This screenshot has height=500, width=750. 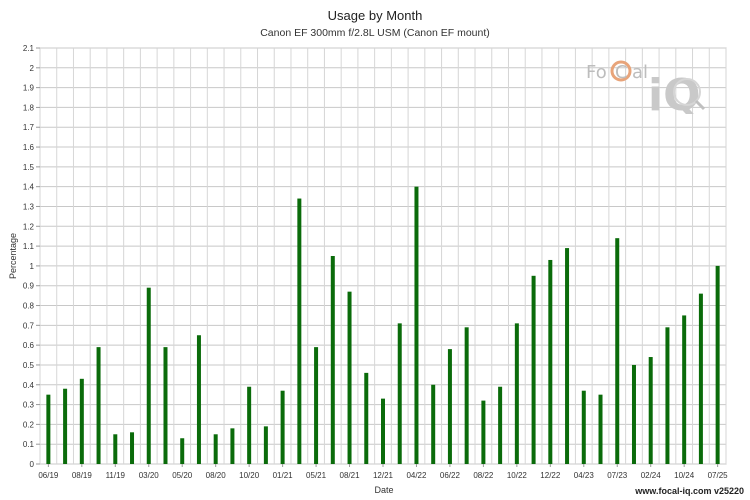 I want to click on y-tick-label: 1, so click(x=32, y=266).